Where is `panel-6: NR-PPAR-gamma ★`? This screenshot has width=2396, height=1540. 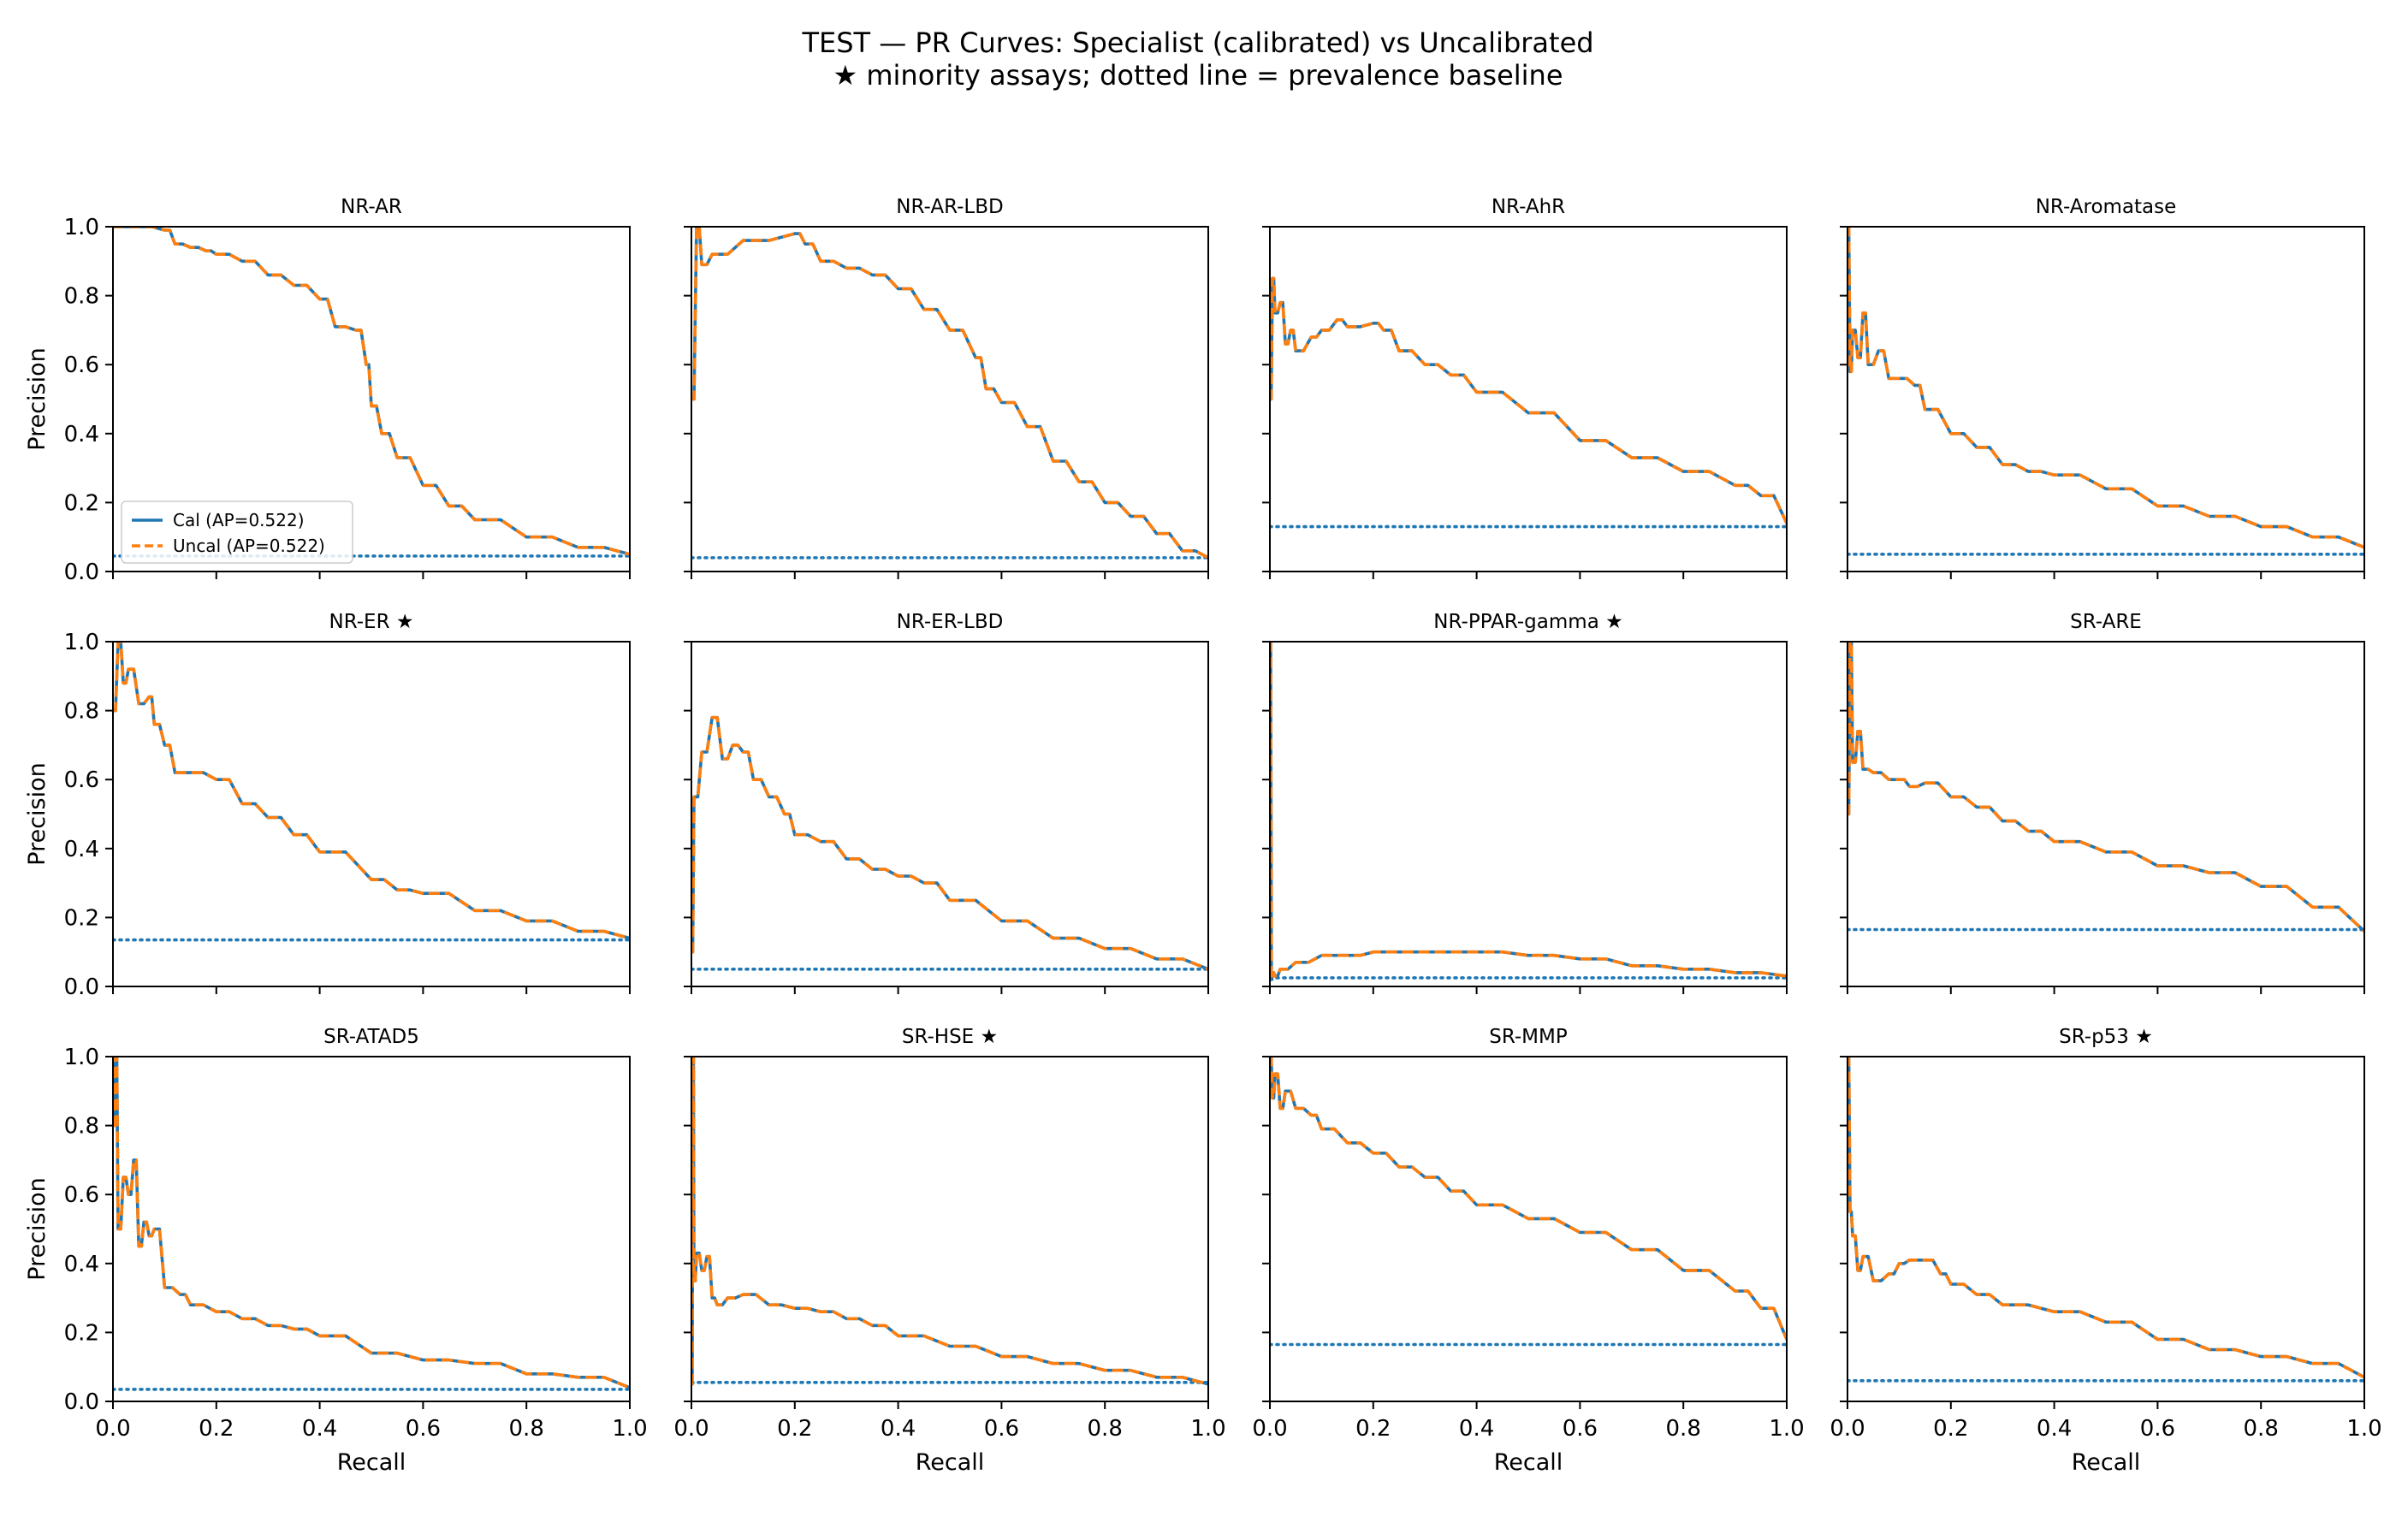
panel-6: NR-PPAR-gamma ★ is located at coordinates (1525, 802).